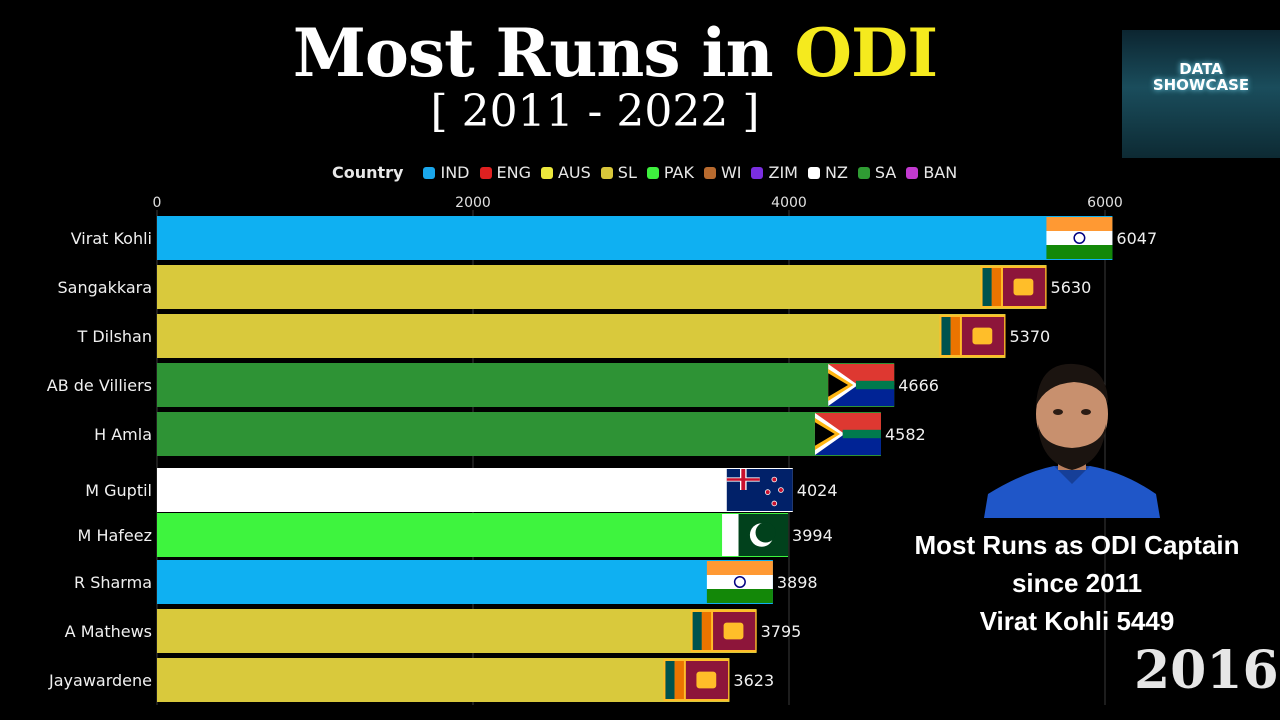  I want to click on legend-item-ind: IND, so click(446, 172).